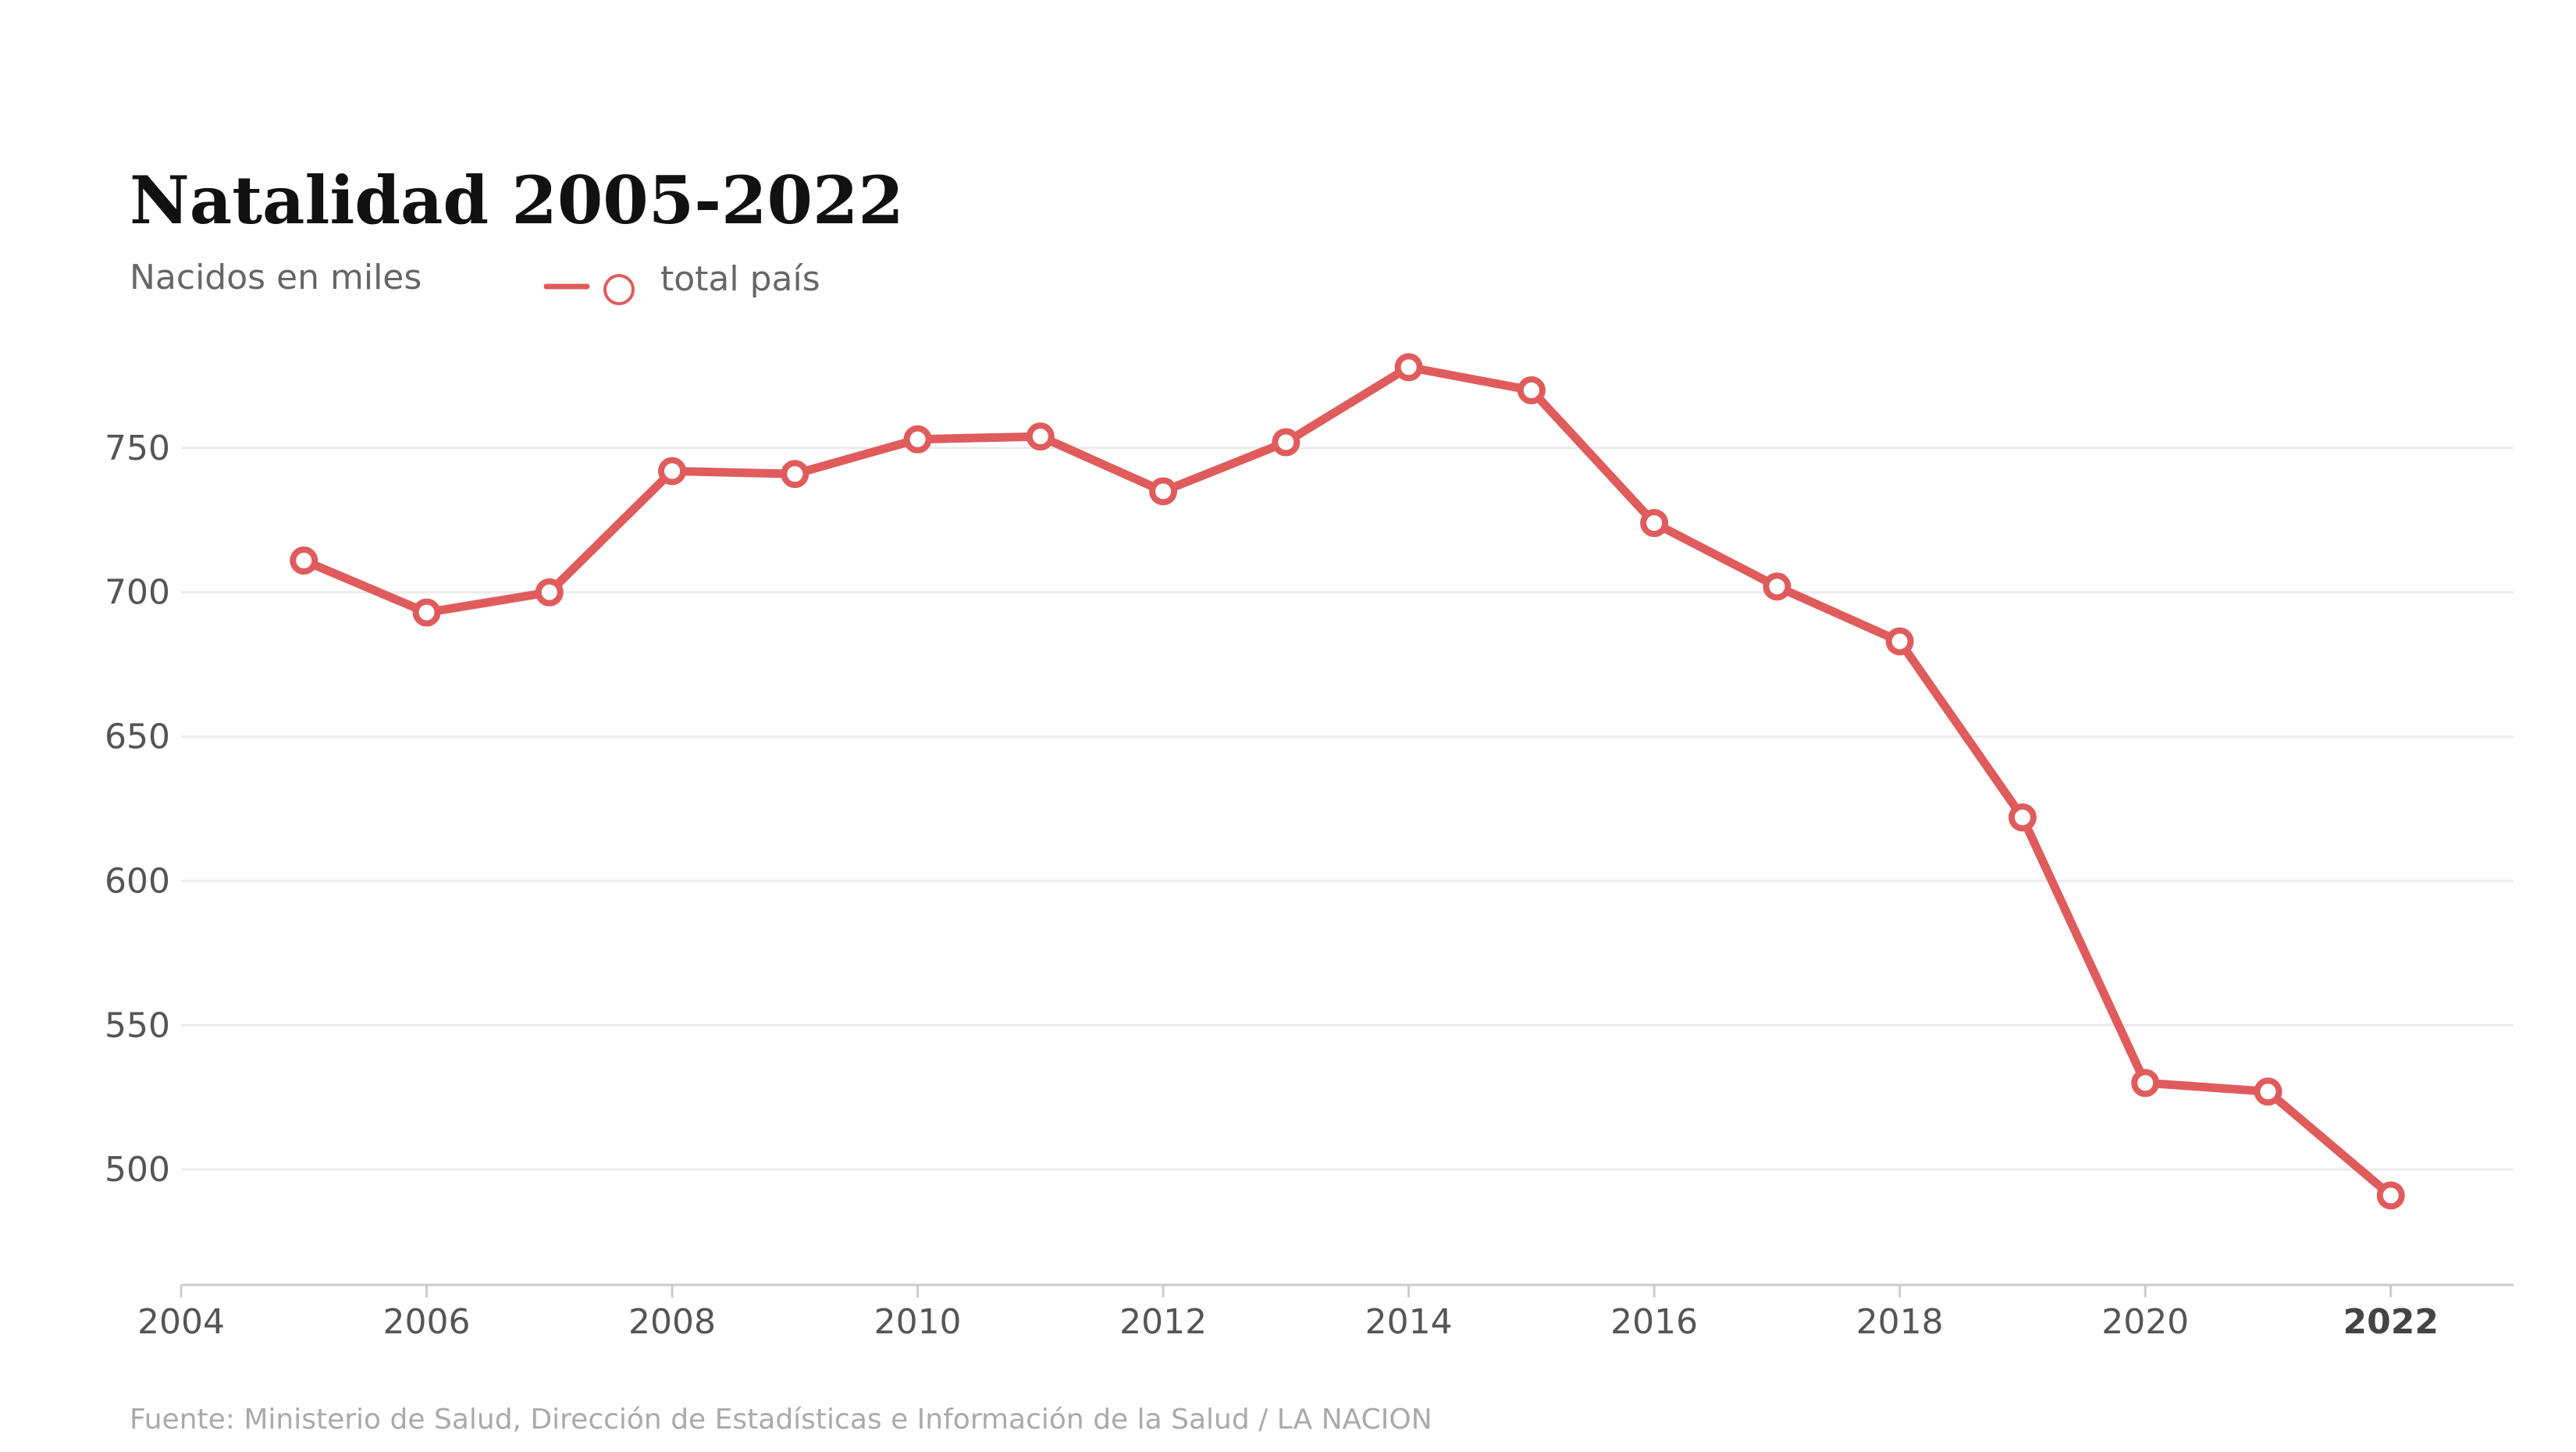 The width and height of the screenshot is (2576, 1452). I want to click on x-tick-label: 2006, so click(427, 1322).